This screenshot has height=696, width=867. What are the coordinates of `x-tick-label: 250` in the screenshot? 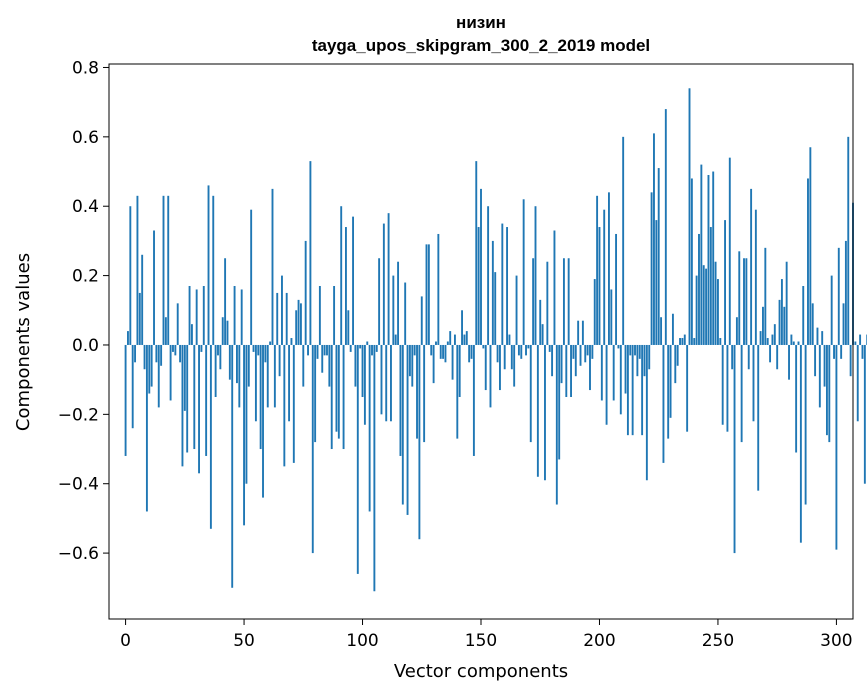 It's located at (718, 641).